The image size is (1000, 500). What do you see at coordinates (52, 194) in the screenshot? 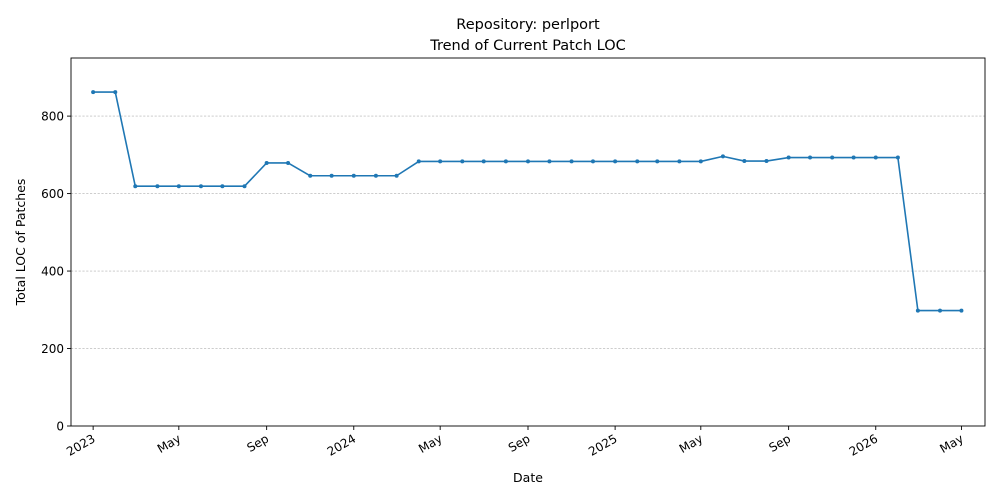
I see `y-tick-label: 600` at bounding box center [52, 194].